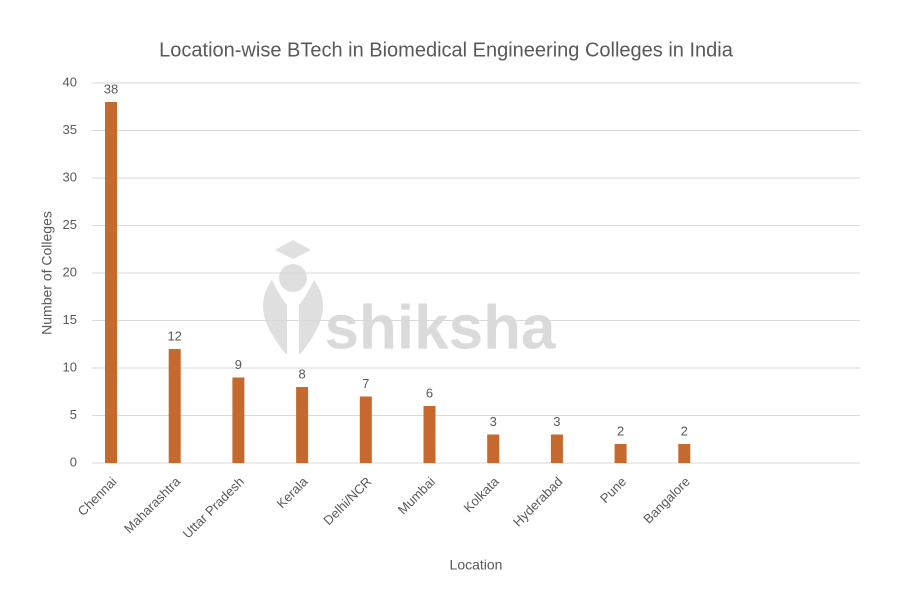 The image size is (917, 595). What do you see at coordinates (365, 383) in the screenshot?
I see `data-label: 7` at bounding box center [365, 383].